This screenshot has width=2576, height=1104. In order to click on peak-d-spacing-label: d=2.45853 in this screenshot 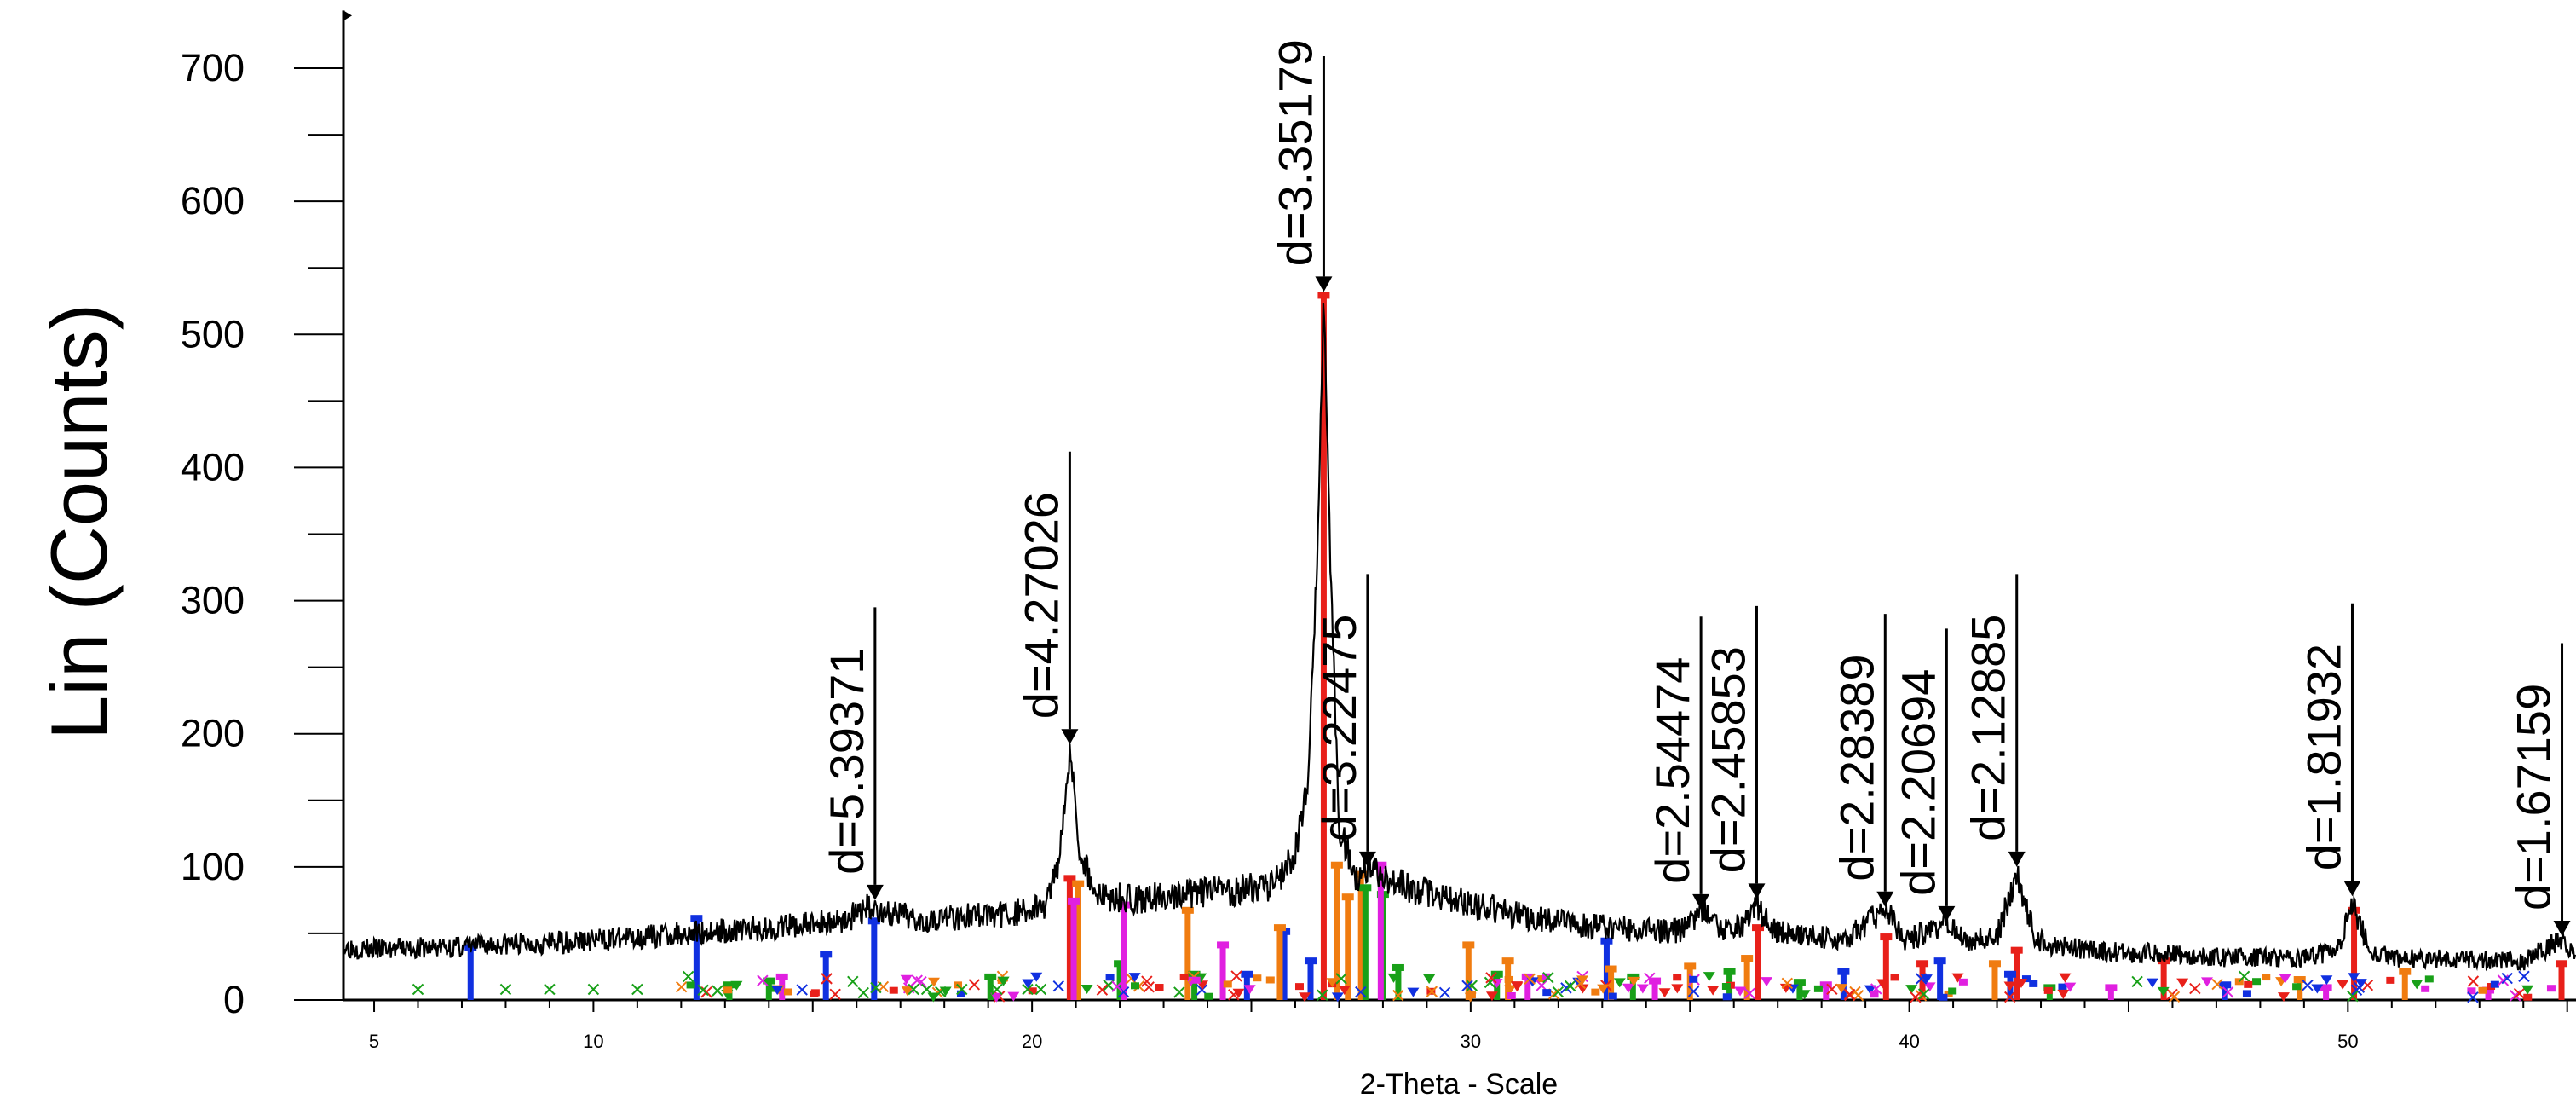, I will do `click(1728, 759)`.